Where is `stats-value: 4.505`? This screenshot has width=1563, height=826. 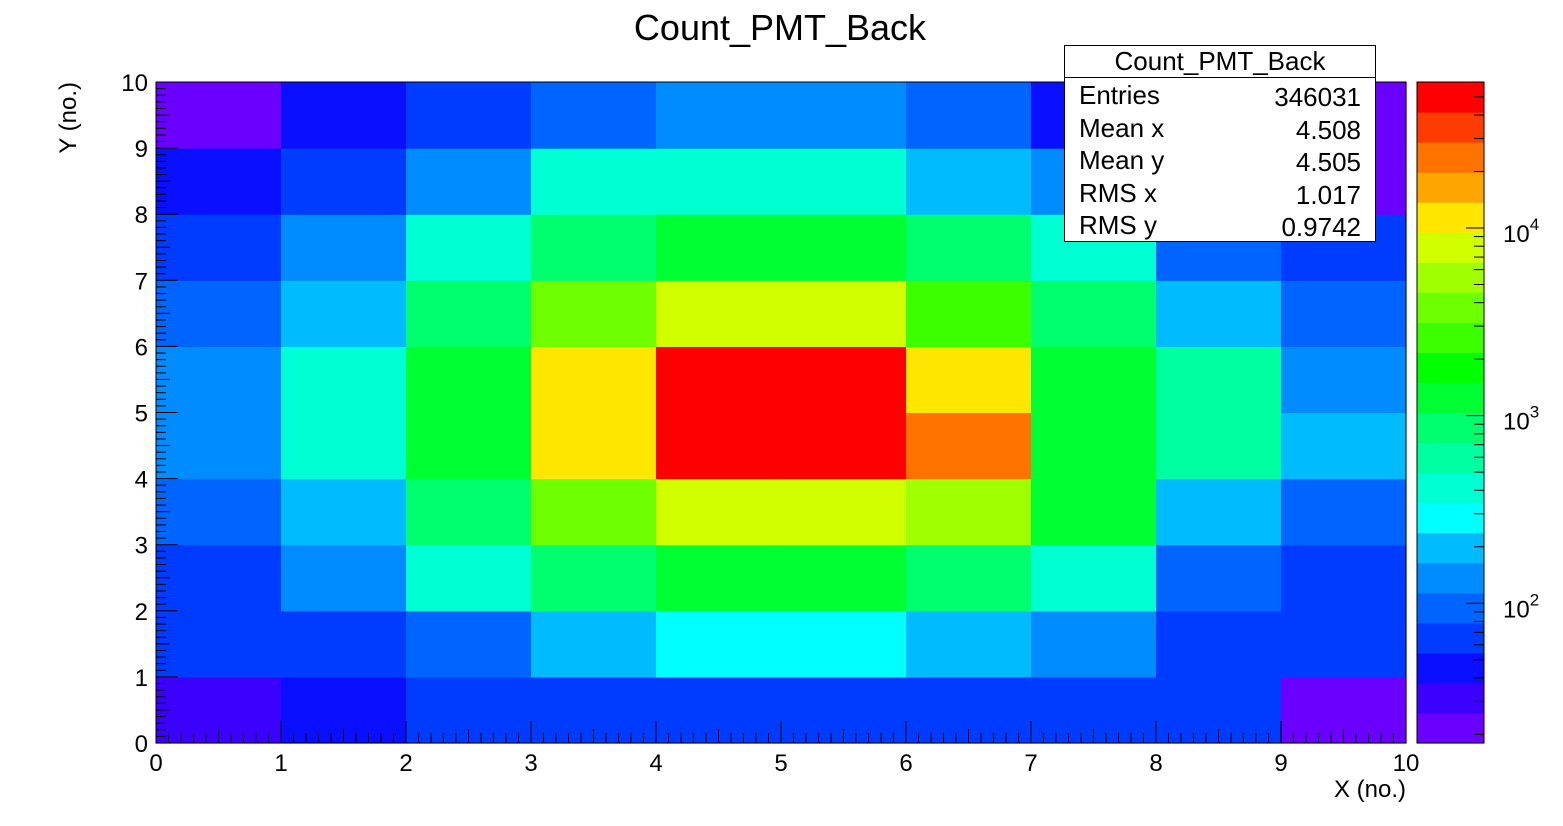
stats-value: 4.505 is located at coordinates (1328, 162).